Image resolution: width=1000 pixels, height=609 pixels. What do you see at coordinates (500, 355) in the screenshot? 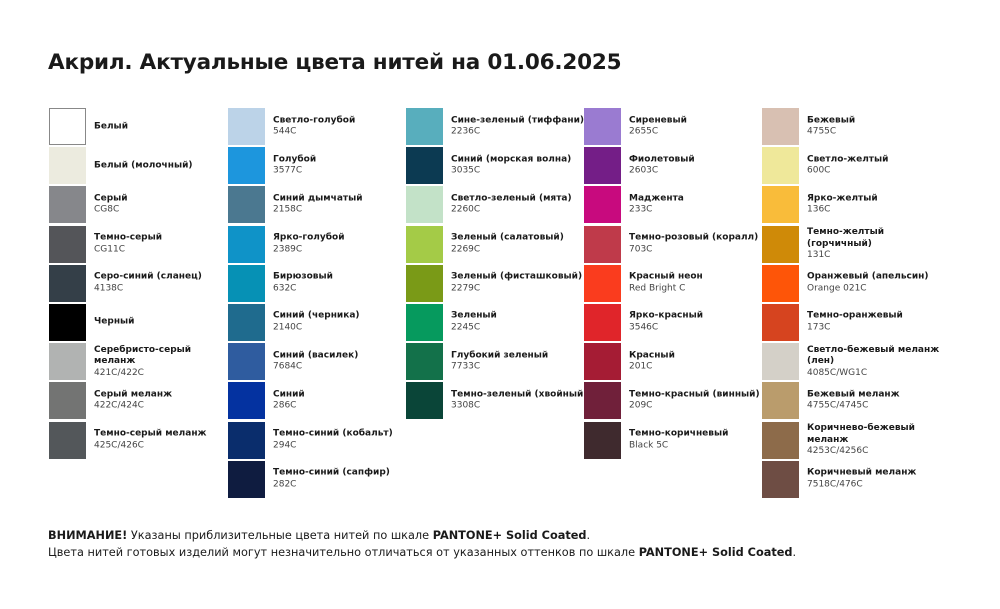
I see `color-name: Глубокий зеленый` at bounding box center [500, 355].